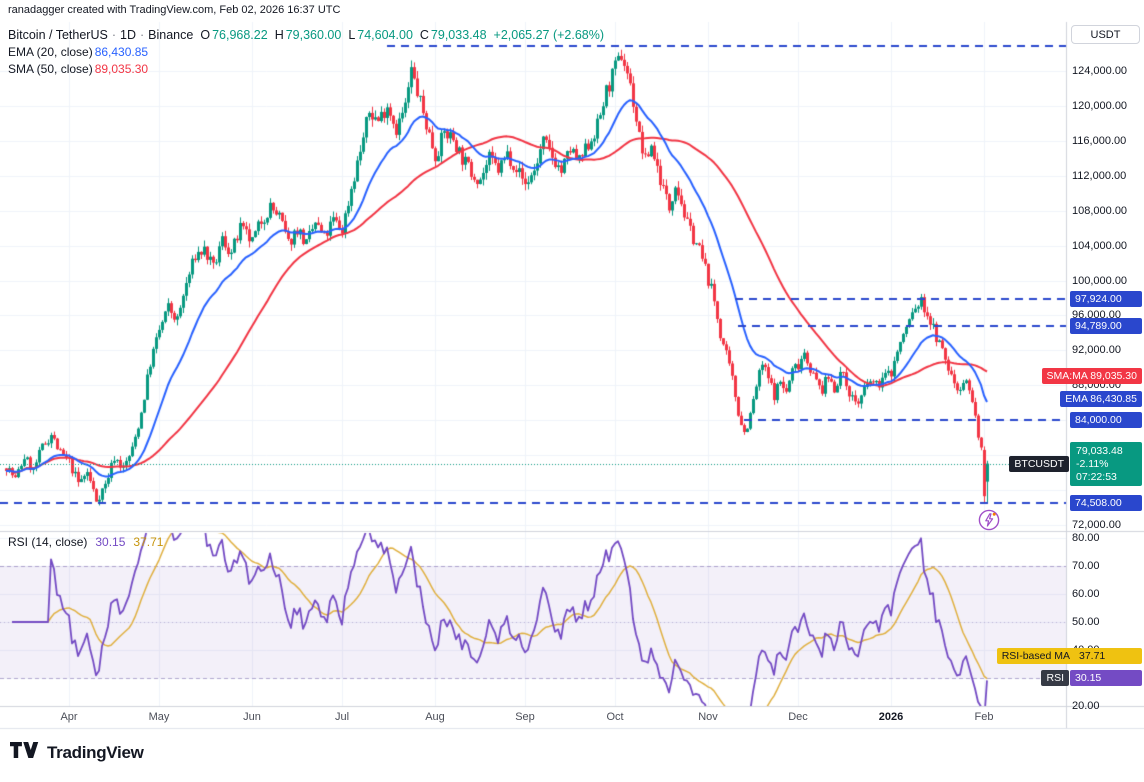  What do you see at coordinates (984, 717) in the screenshot?
I see `time-axis-label: Feb` at bounding box center [984, 717].